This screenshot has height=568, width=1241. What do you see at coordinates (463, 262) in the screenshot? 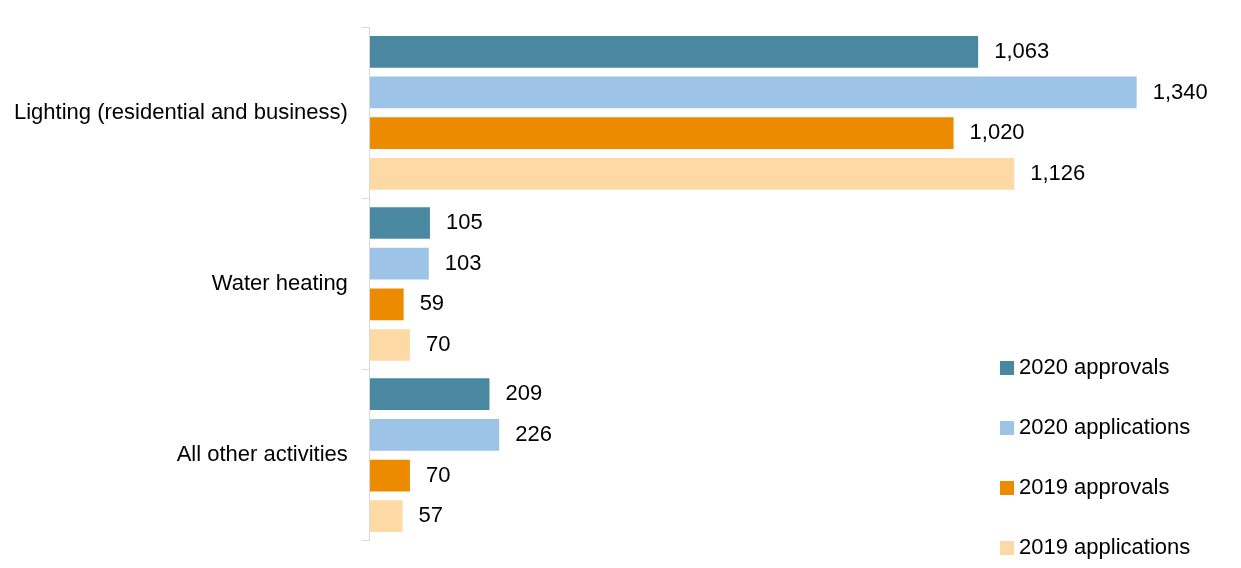
I see `data-label: 103` at bounding box center [463, 262].